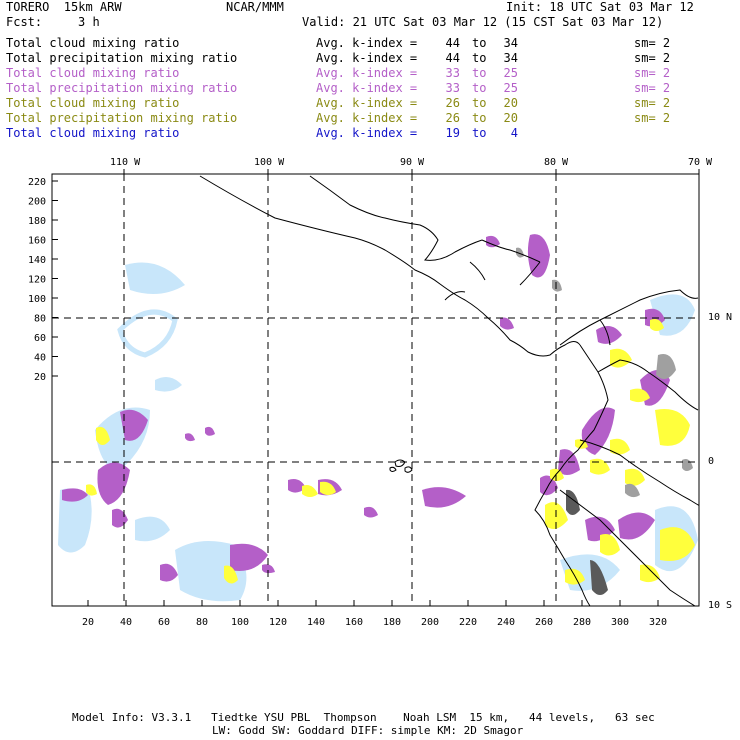 The width and height of the screenshot is (740, 740). What do you see at coordinates (37, 280) in the screenshot?
I see `y-tick-label: 120` at bounding box center [37, 280].